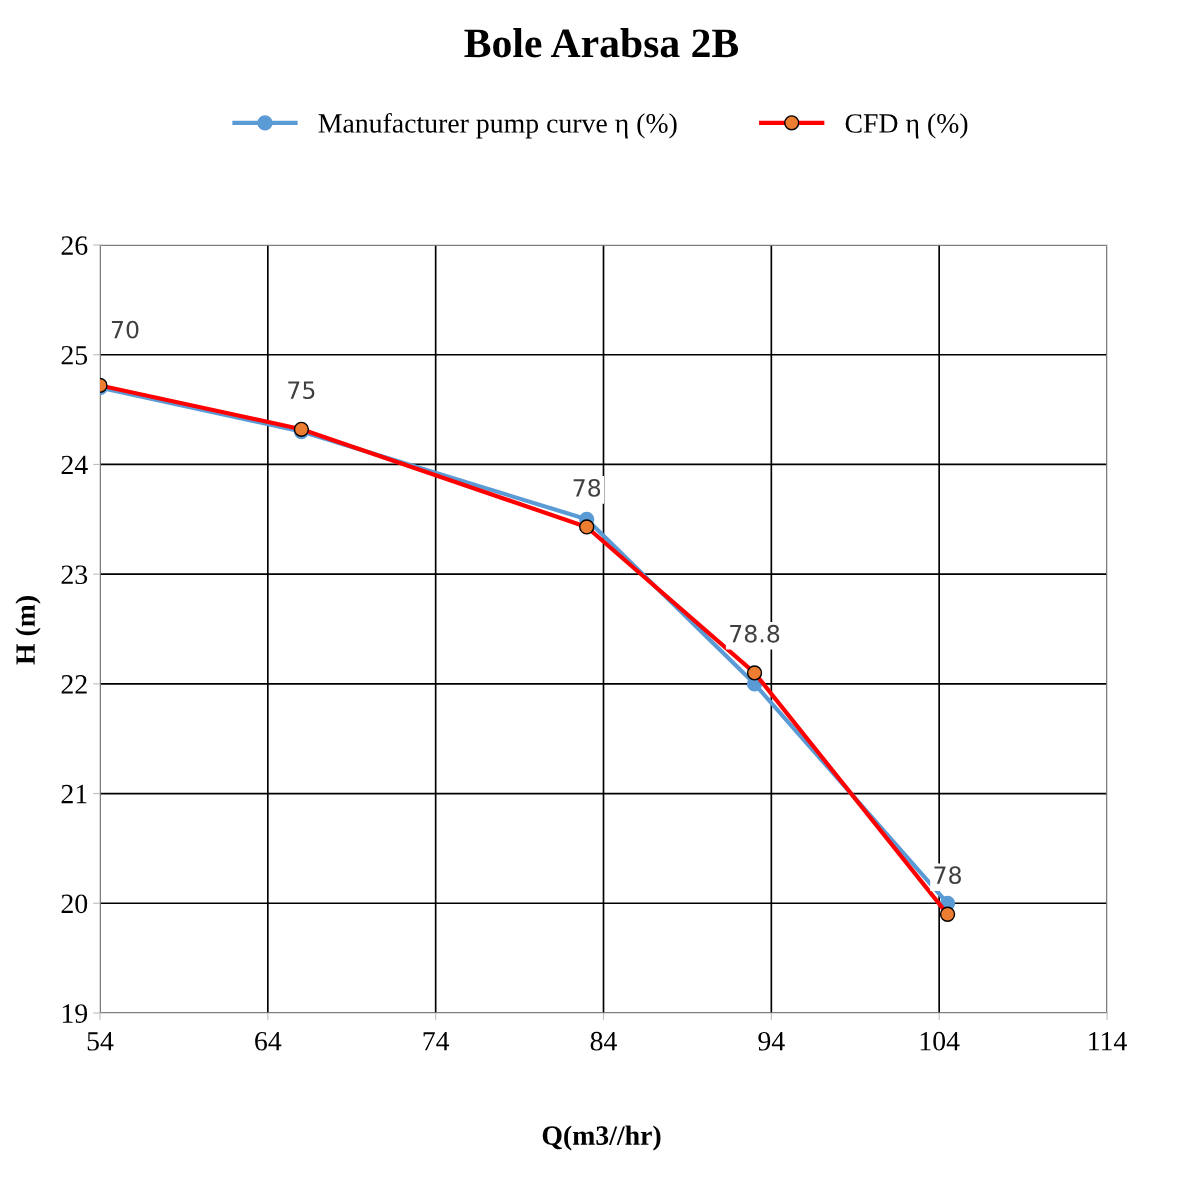 This screenshot has height=1200, width=1203. Describe the element at coordinates (74, 465) in the screenshot. I see `y-tick-label: 24` at that location.